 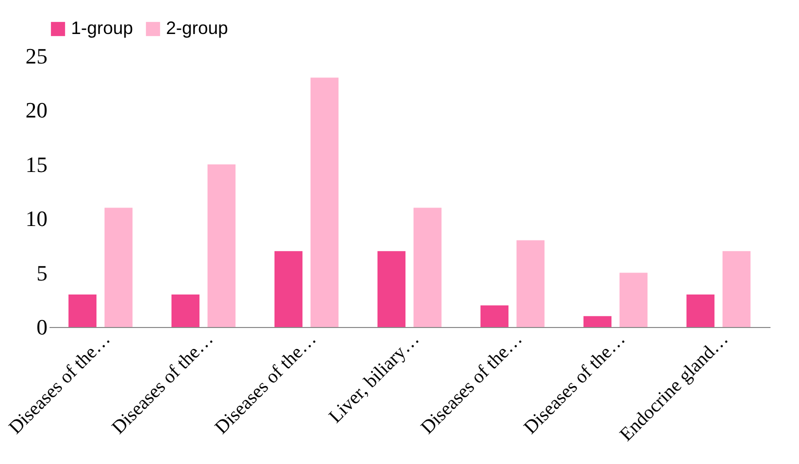 I want to click on y-tick-label: 5, so click(x=42, y=273).